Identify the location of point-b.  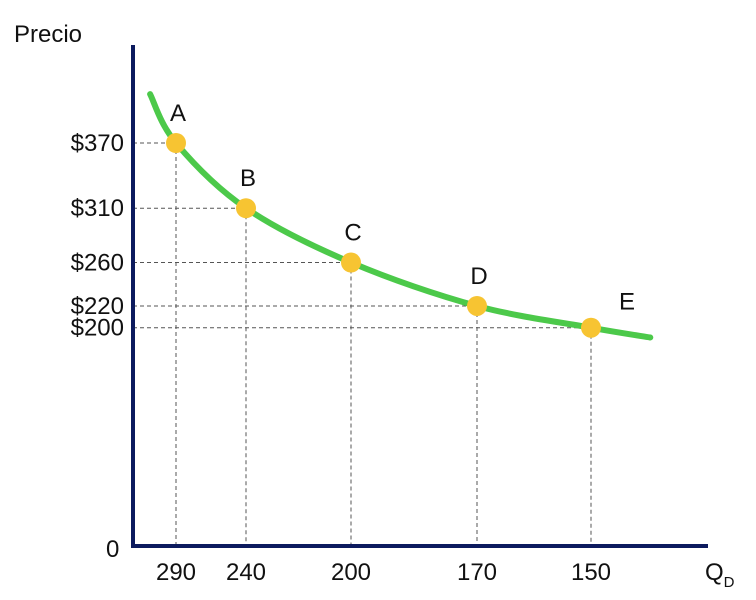
(246, 208).